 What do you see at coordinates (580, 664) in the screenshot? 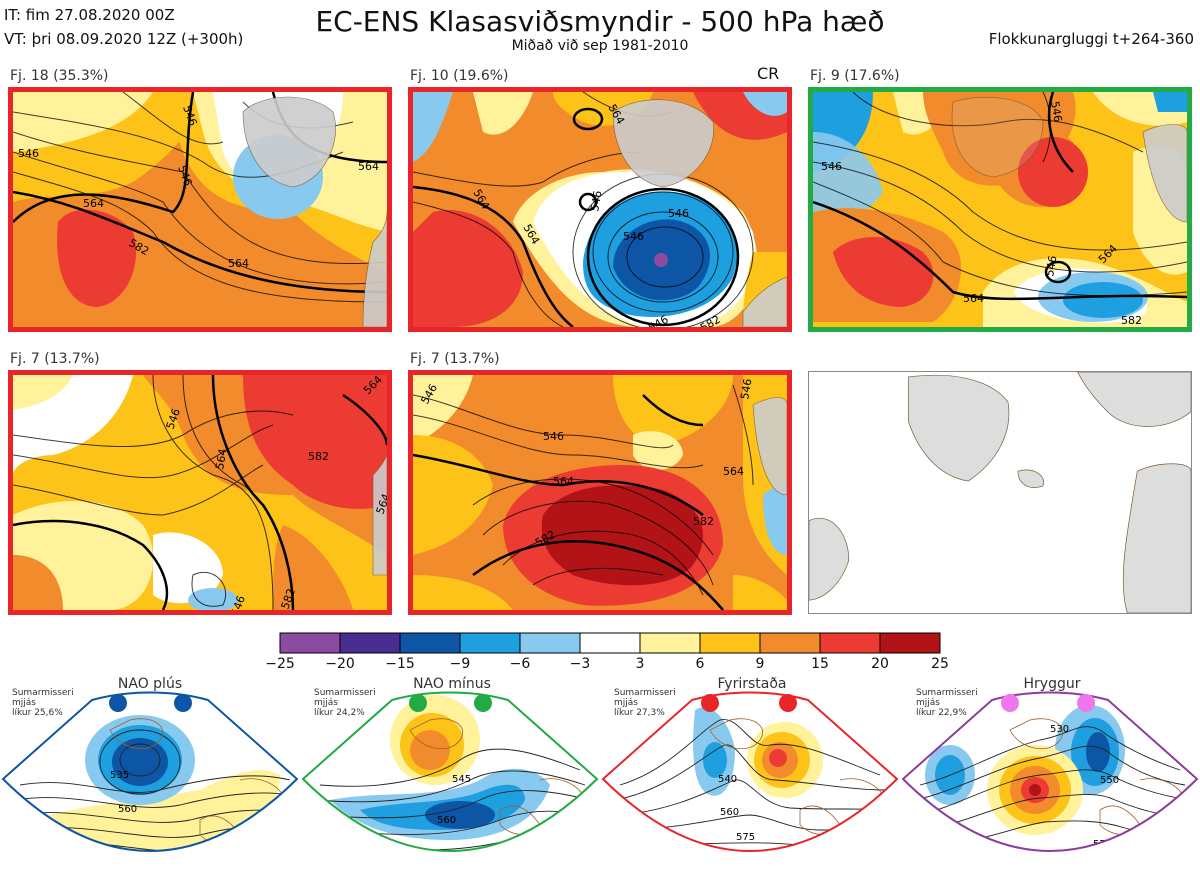
I see `colorbar-label: −3` at bounding box center [580, 664].